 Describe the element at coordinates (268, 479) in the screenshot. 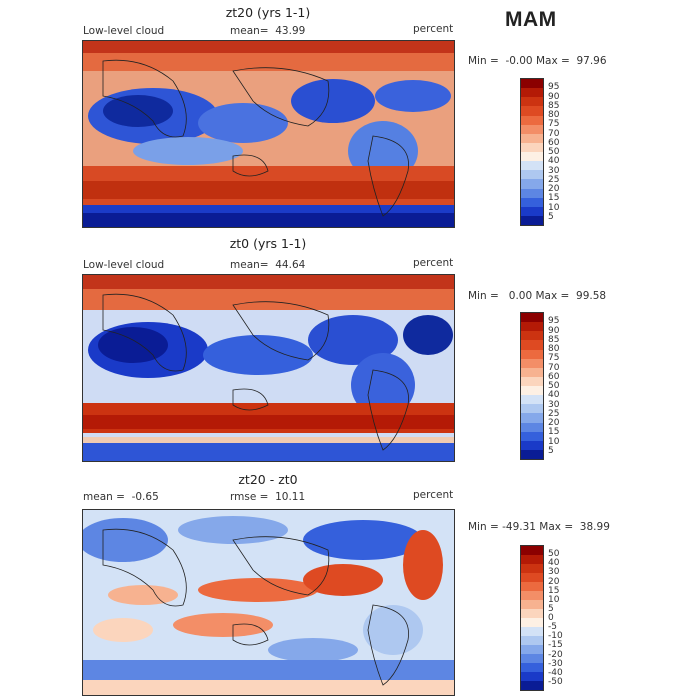

I see `panel-title: zt20 - zt0` at that location.